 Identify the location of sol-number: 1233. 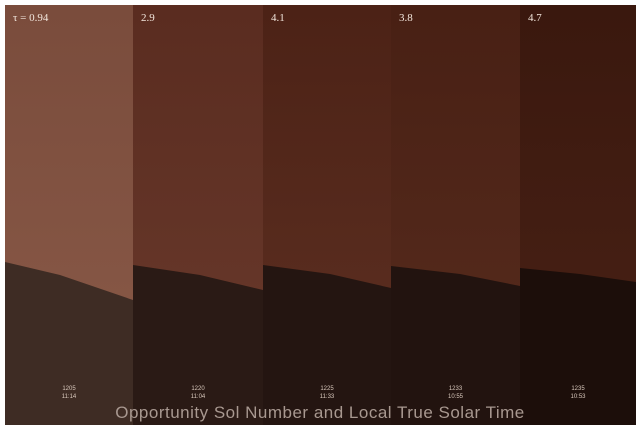
(456, 389).